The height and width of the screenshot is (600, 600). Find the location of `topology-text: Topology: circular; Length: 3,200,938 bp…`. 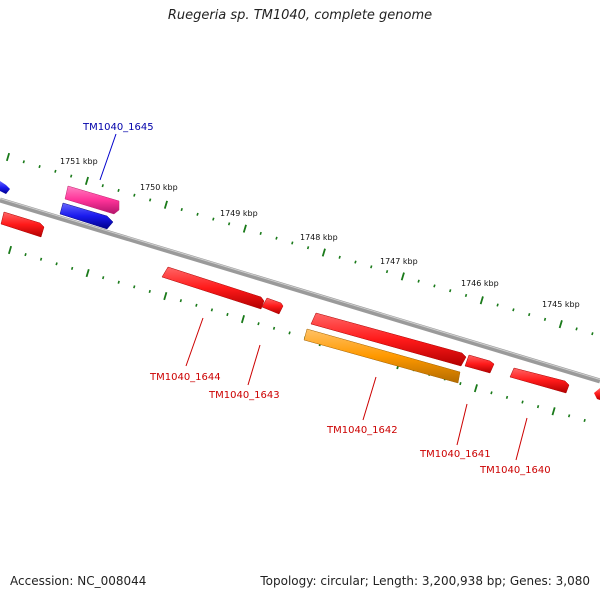

topology-text: Topology: circular; Length: 3,200,938 bp… is located at coordinates (425, 581).